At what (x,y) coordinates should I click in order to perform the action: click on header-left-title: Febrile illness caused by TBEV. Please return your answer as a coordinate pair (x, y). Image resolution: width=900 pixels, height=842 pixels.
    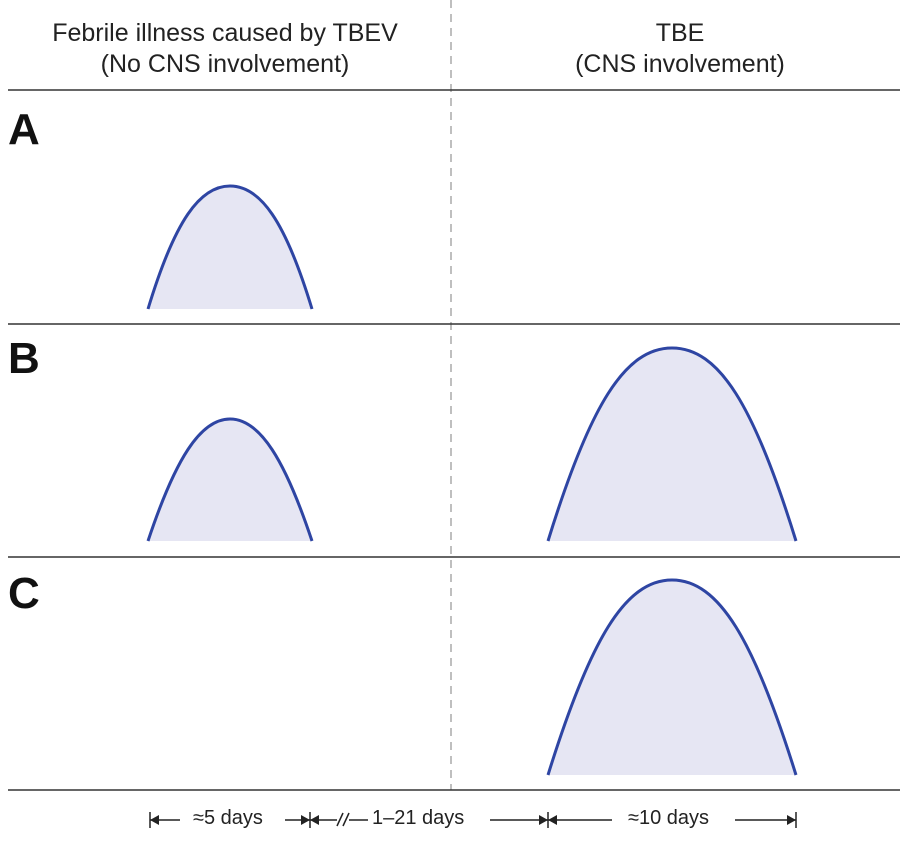
    Looking at the image, I should click on (225, 33).